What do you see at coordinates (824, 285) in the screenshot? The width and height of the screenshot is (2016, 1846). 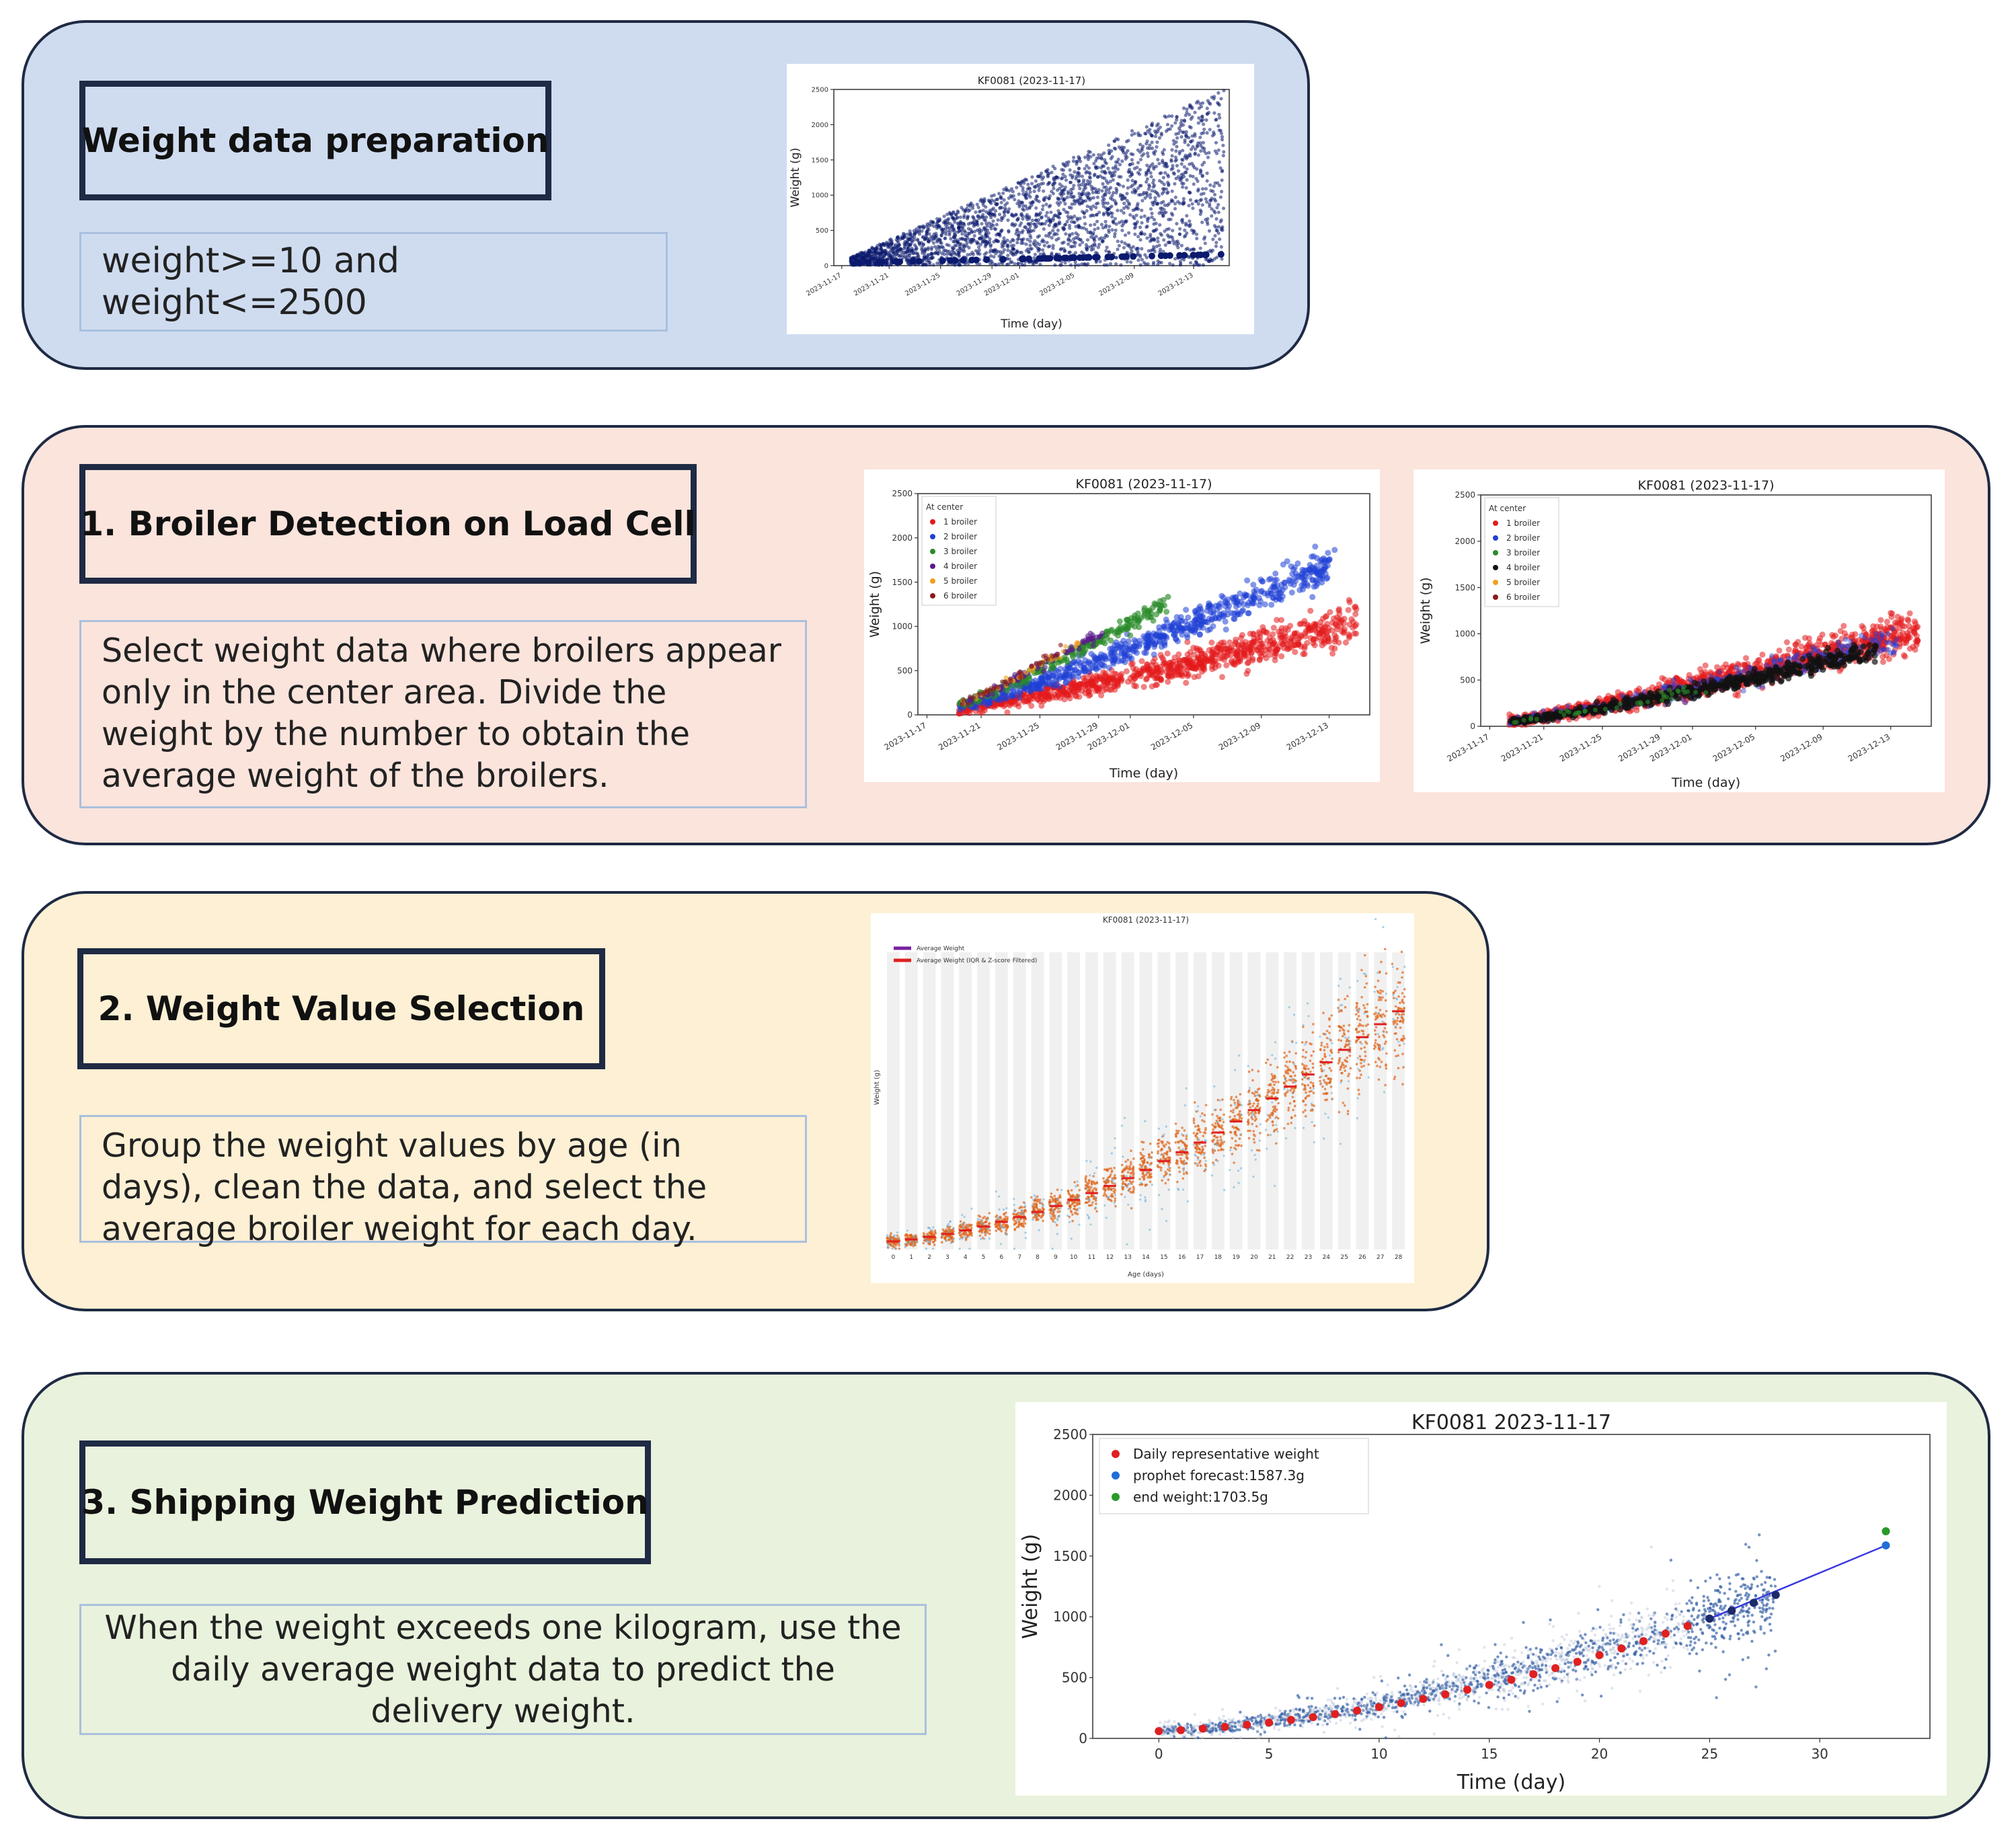 I see `x-tick-label: 2023-11-17` at bounding box center [824, 285].